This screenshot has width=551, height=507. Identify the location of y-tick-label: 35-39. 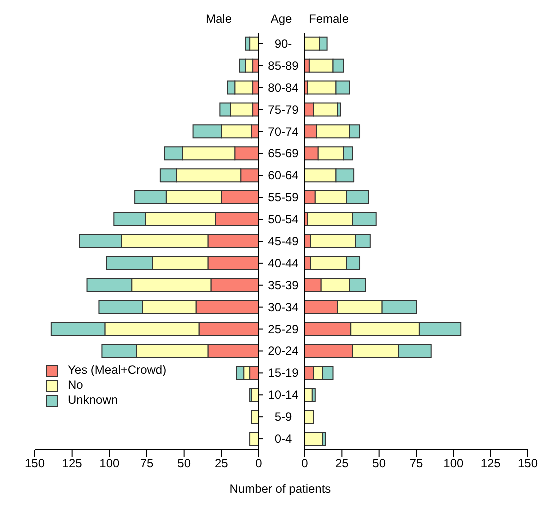
(284, 285).